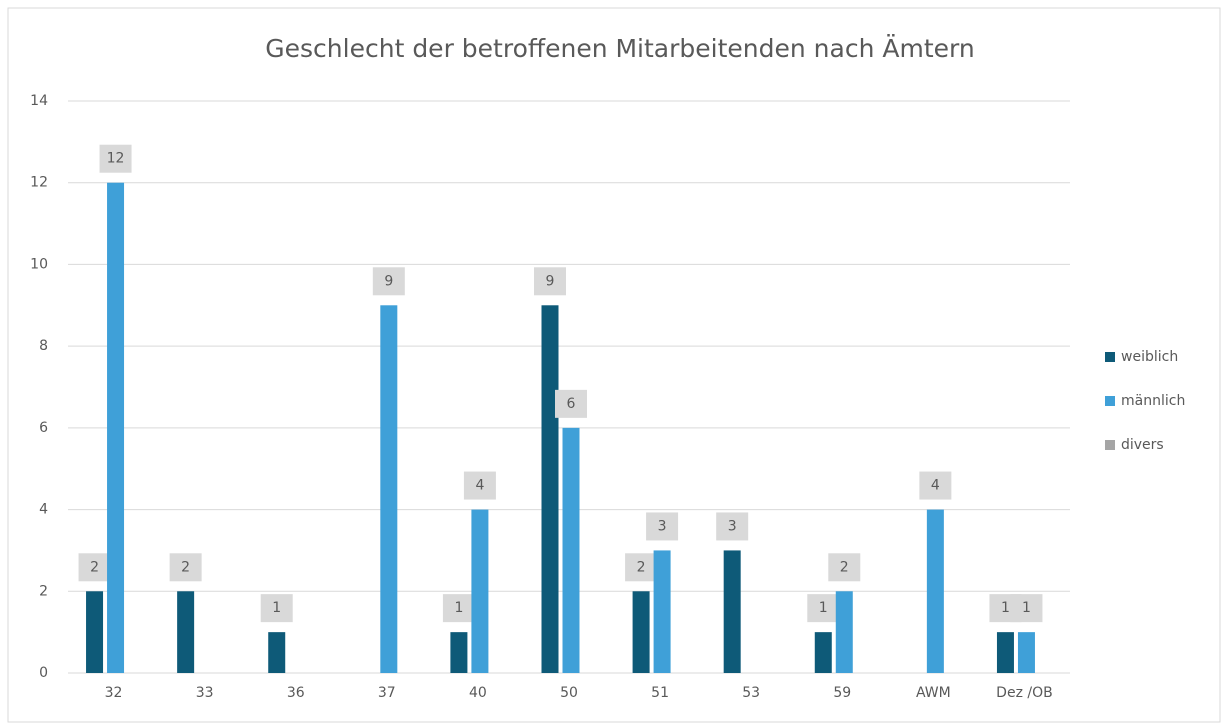  I want to click on data-label: 12, so click(116, 159).